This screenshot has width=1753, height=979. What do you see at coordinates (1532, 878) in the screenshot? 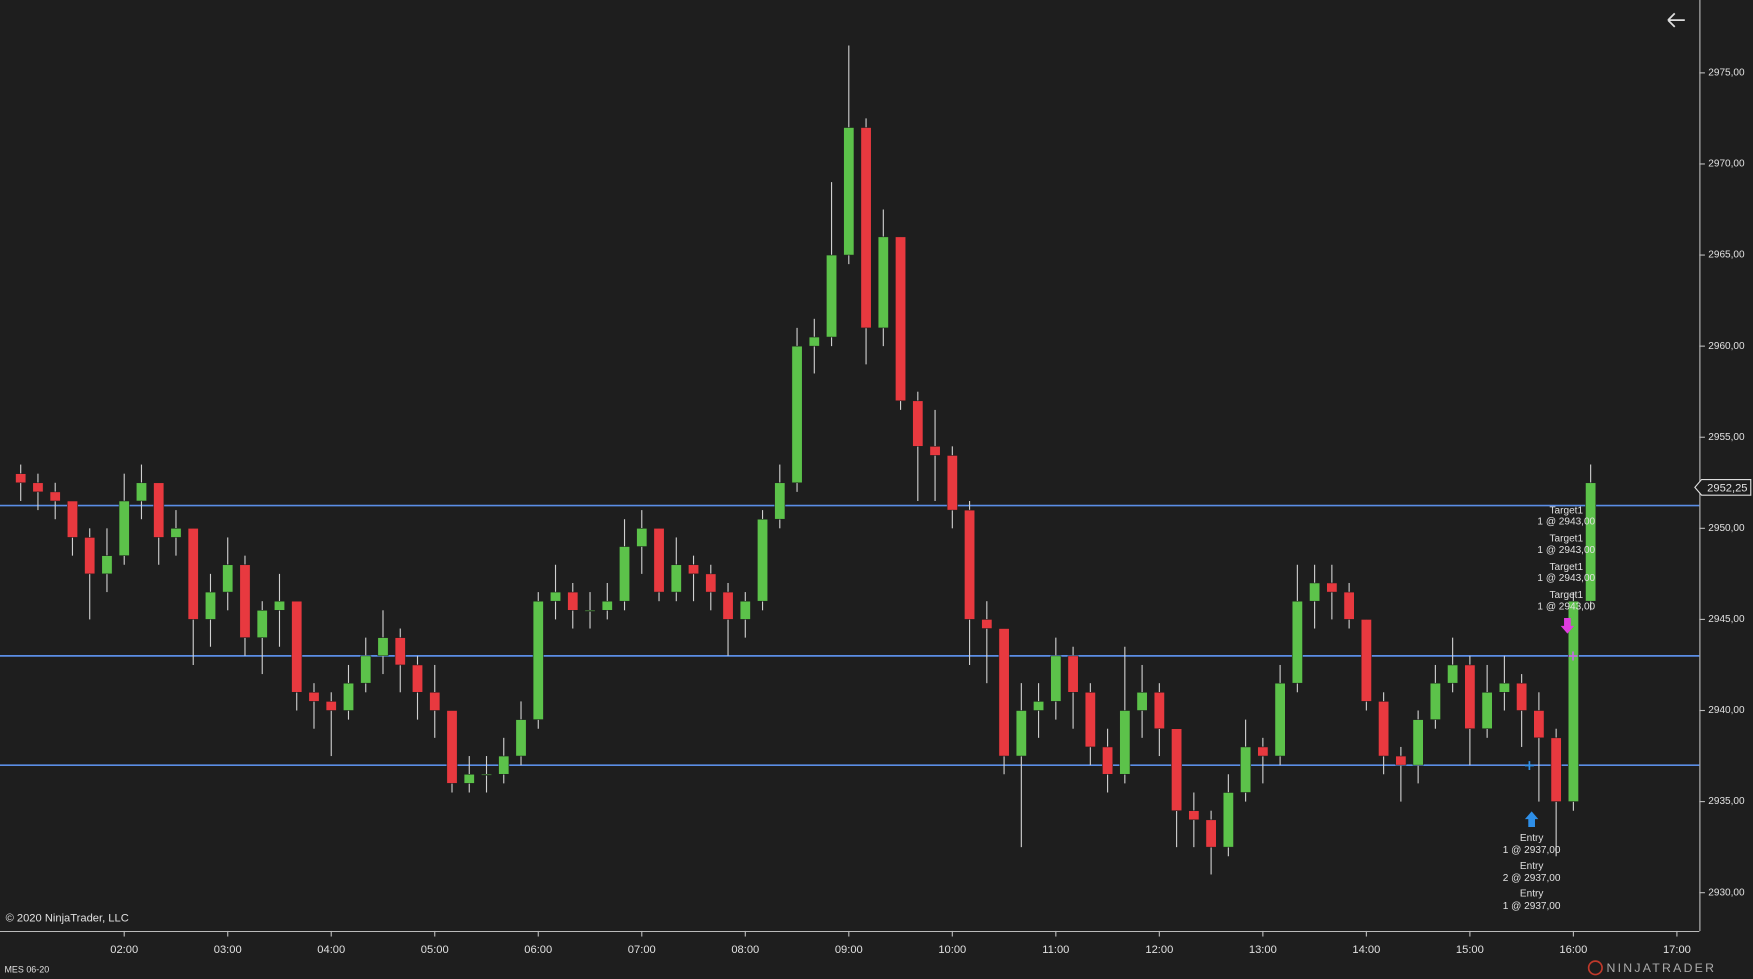
I see `entry-detail: 2 @ 2937,00` at bounding box center [1532, 878].